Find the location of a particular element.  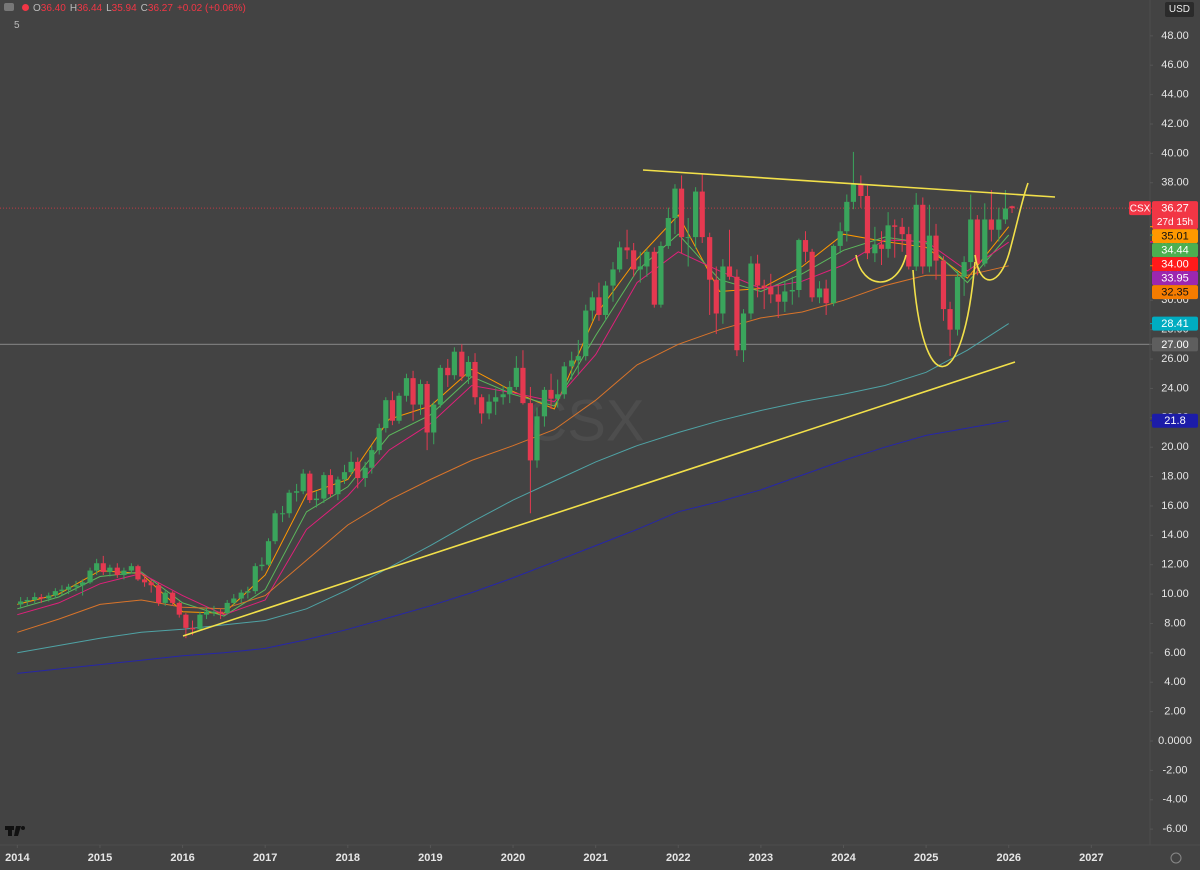

y-tick-label: 40.00 is located at coordinates (1175, 153).